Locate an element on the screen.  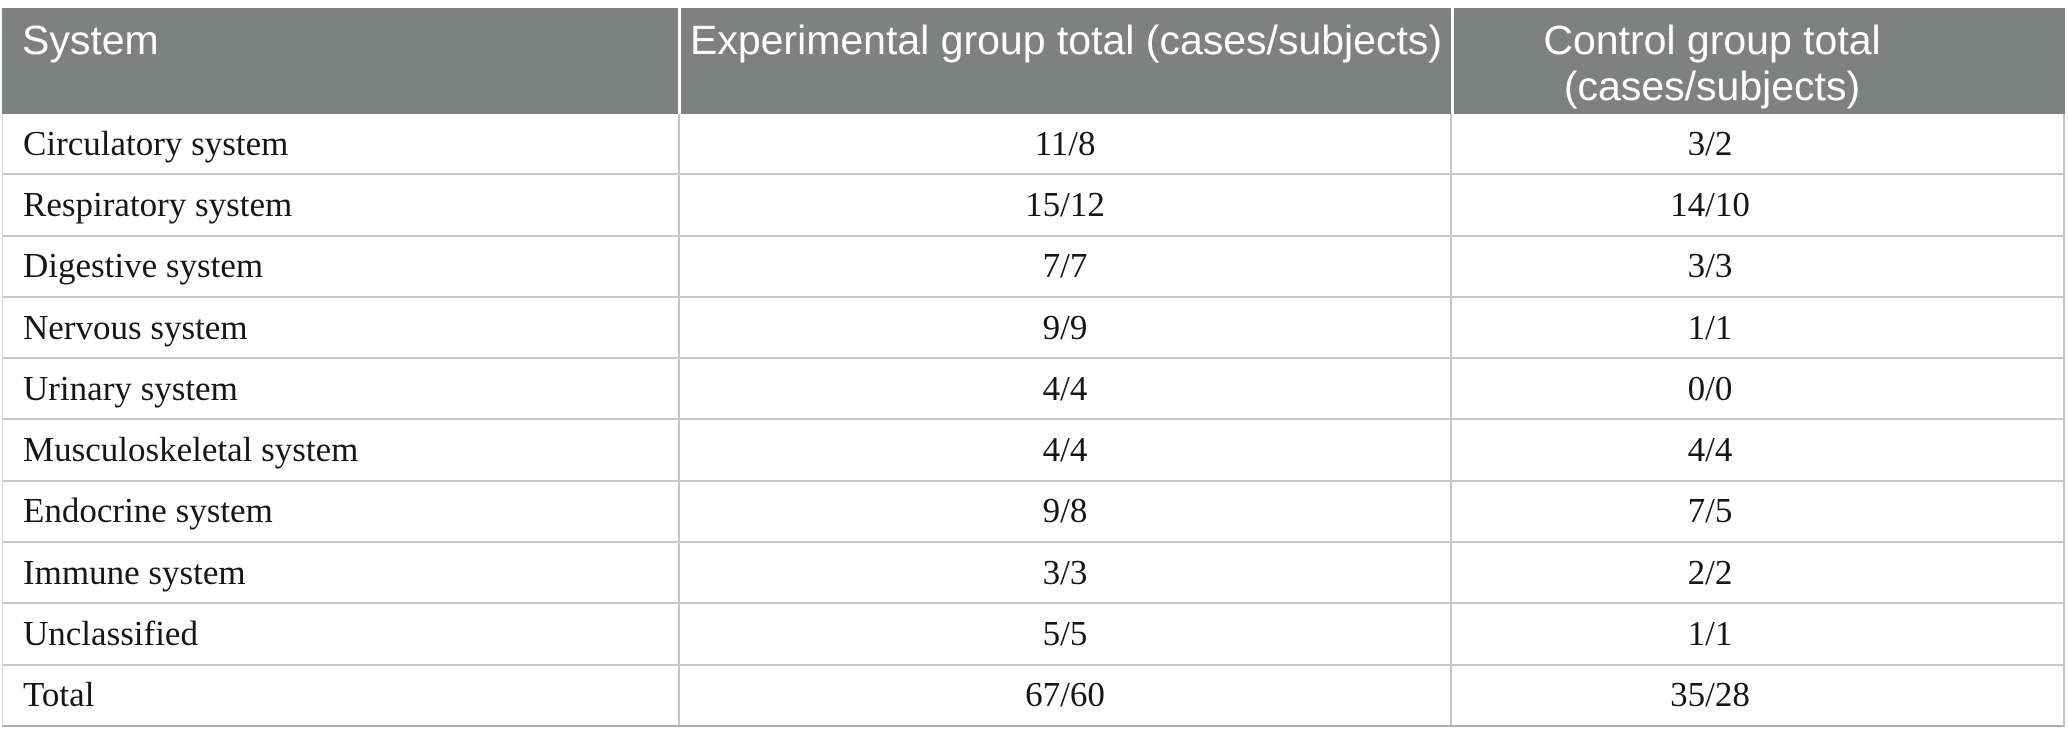
table-row: Respiratory system 15/12 14/10 is located at coordinates (1033, 204).